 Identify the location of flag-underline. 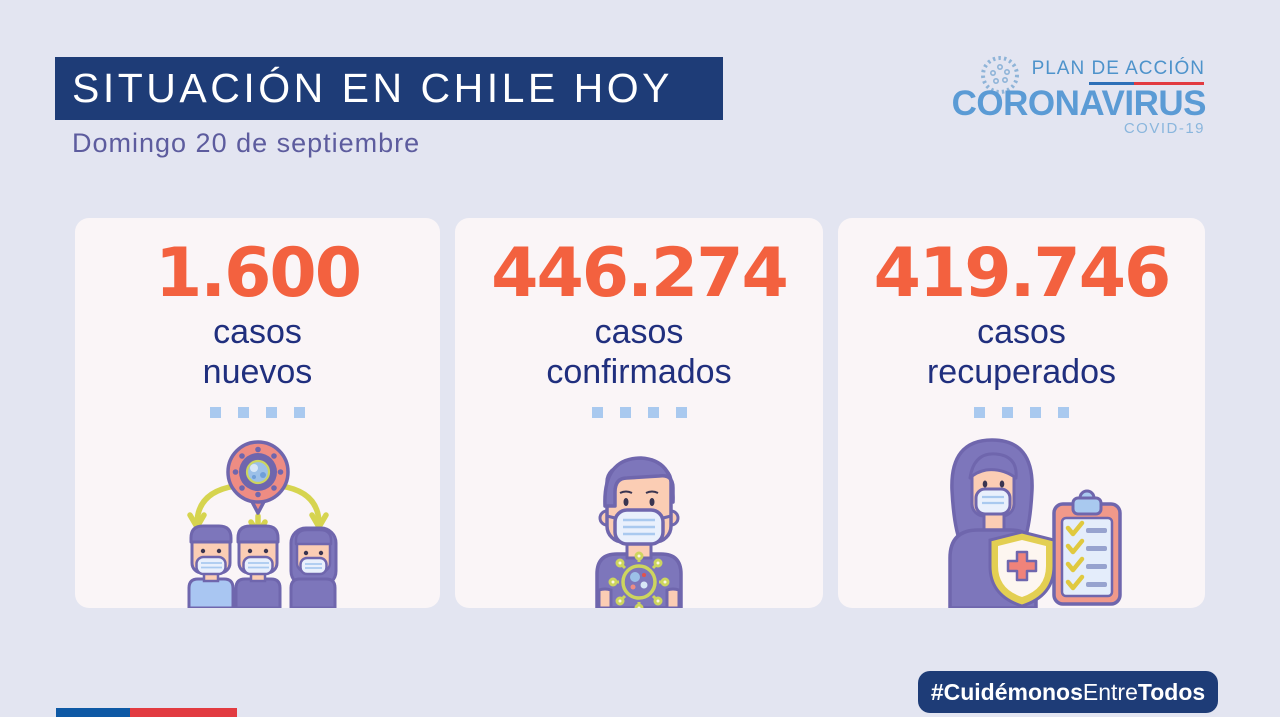
(1146, 83).